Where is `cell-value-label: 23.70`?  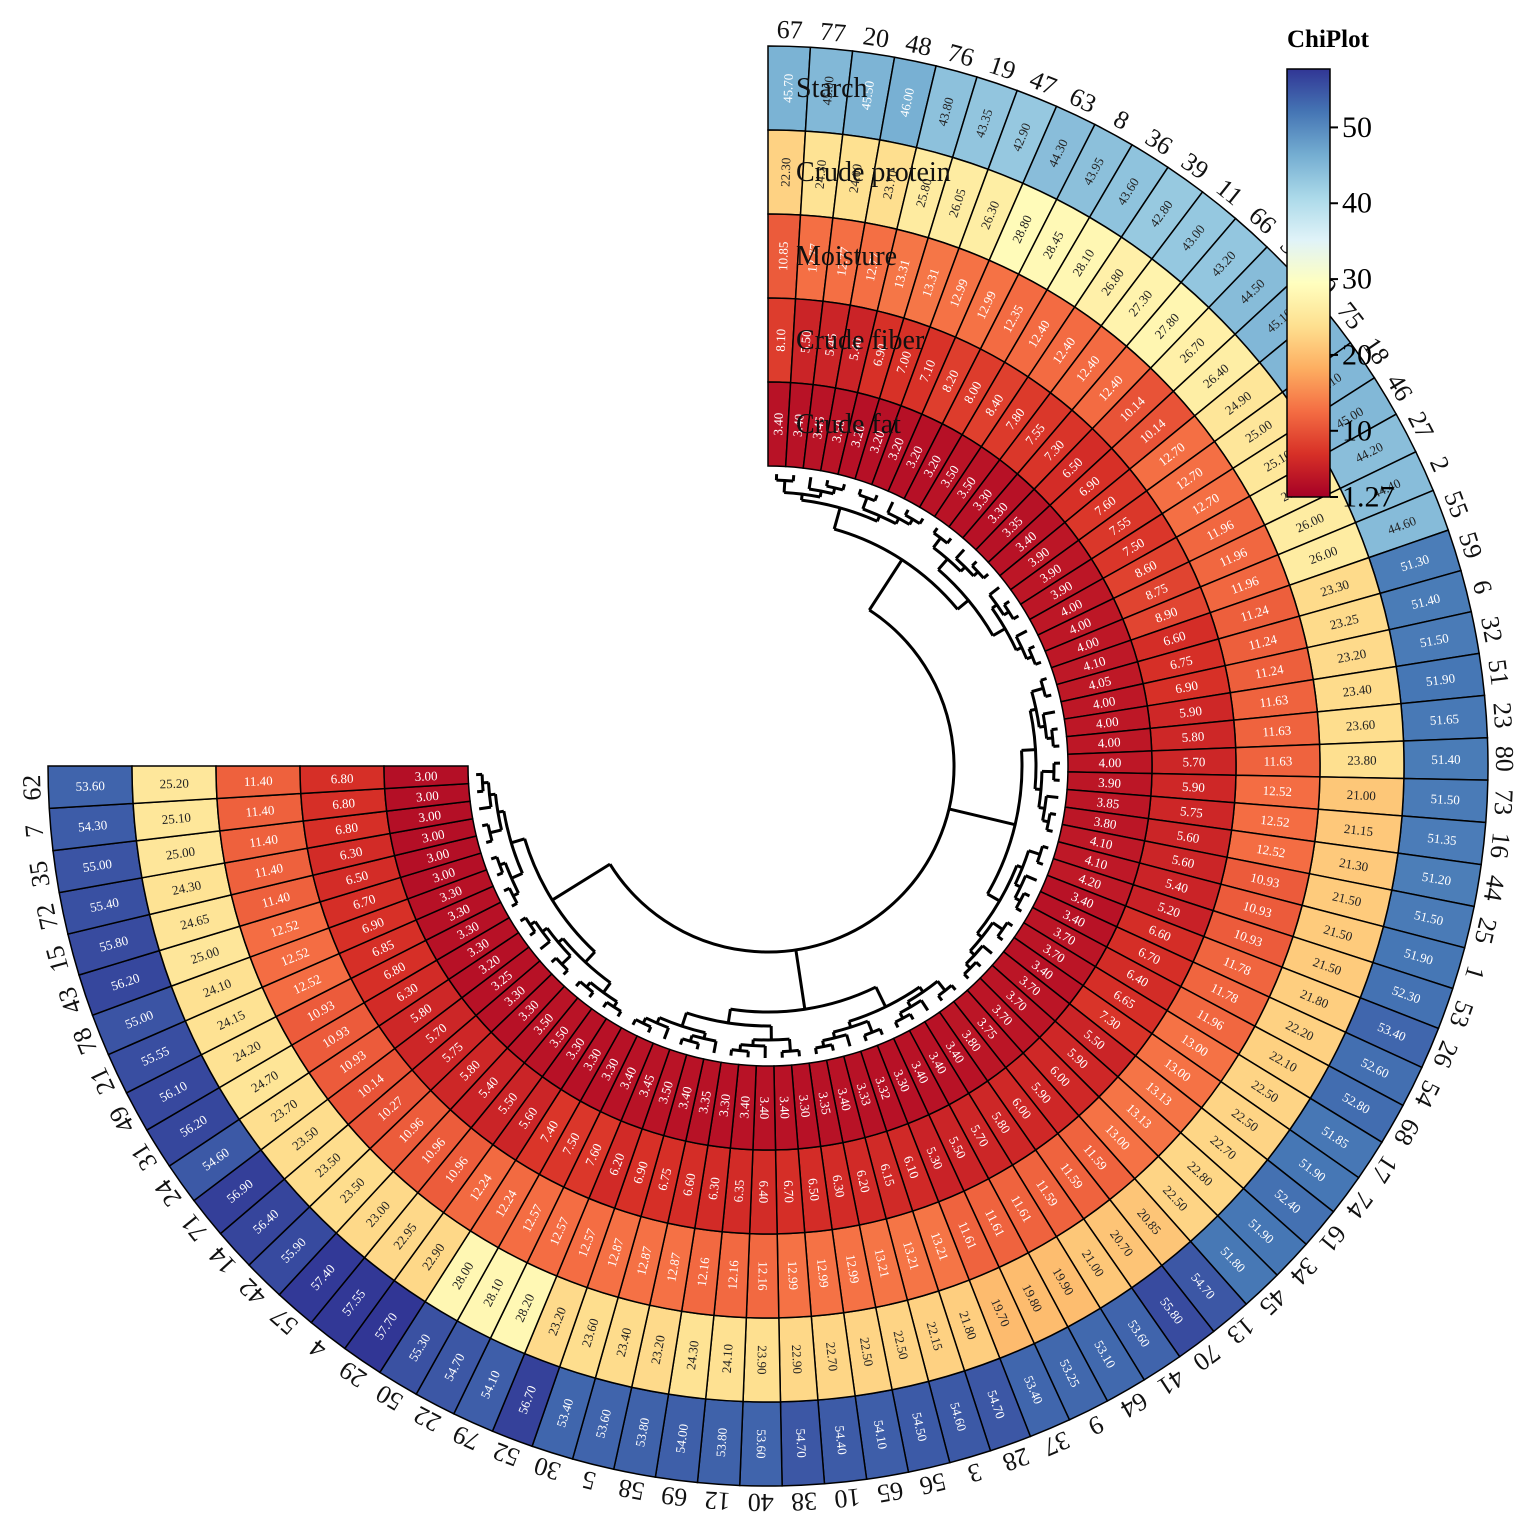
cell-value-label: 23.70 is located at coordinates (889, 185).